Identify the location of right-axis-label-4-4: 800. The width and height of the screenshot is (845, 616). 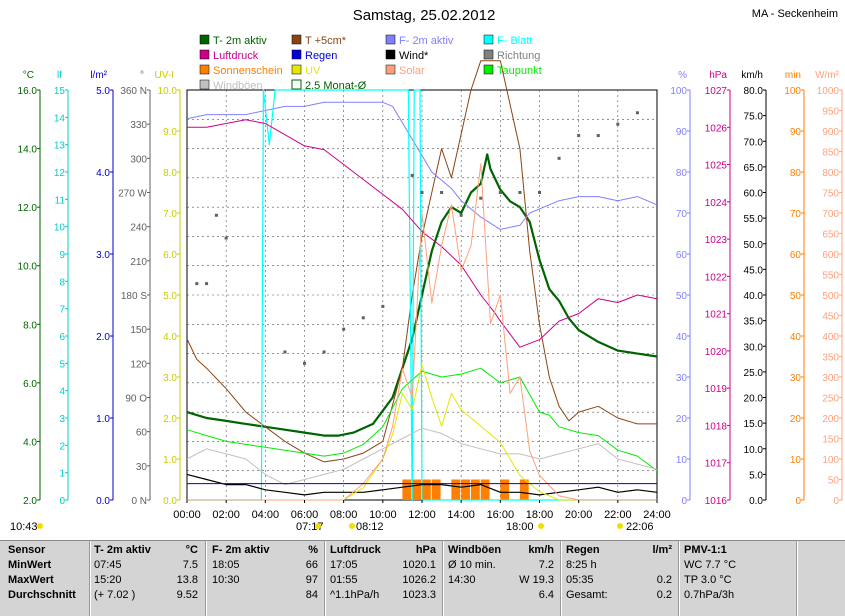
(830, 173).